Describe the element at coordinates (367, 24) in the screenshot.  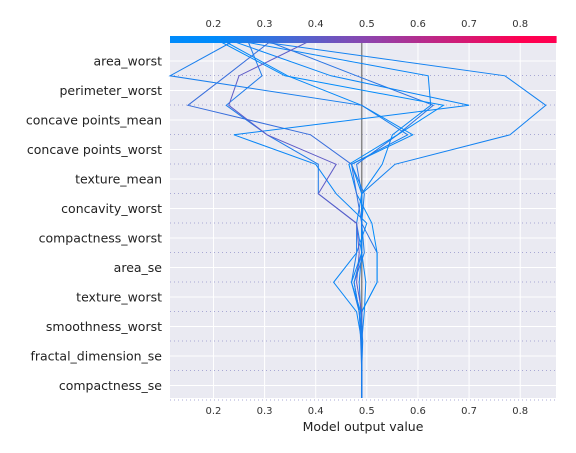
I see `colorbar-ticks: 0.2 0.3 0.4 0.5 0.6 0.7 0.8` at that location.